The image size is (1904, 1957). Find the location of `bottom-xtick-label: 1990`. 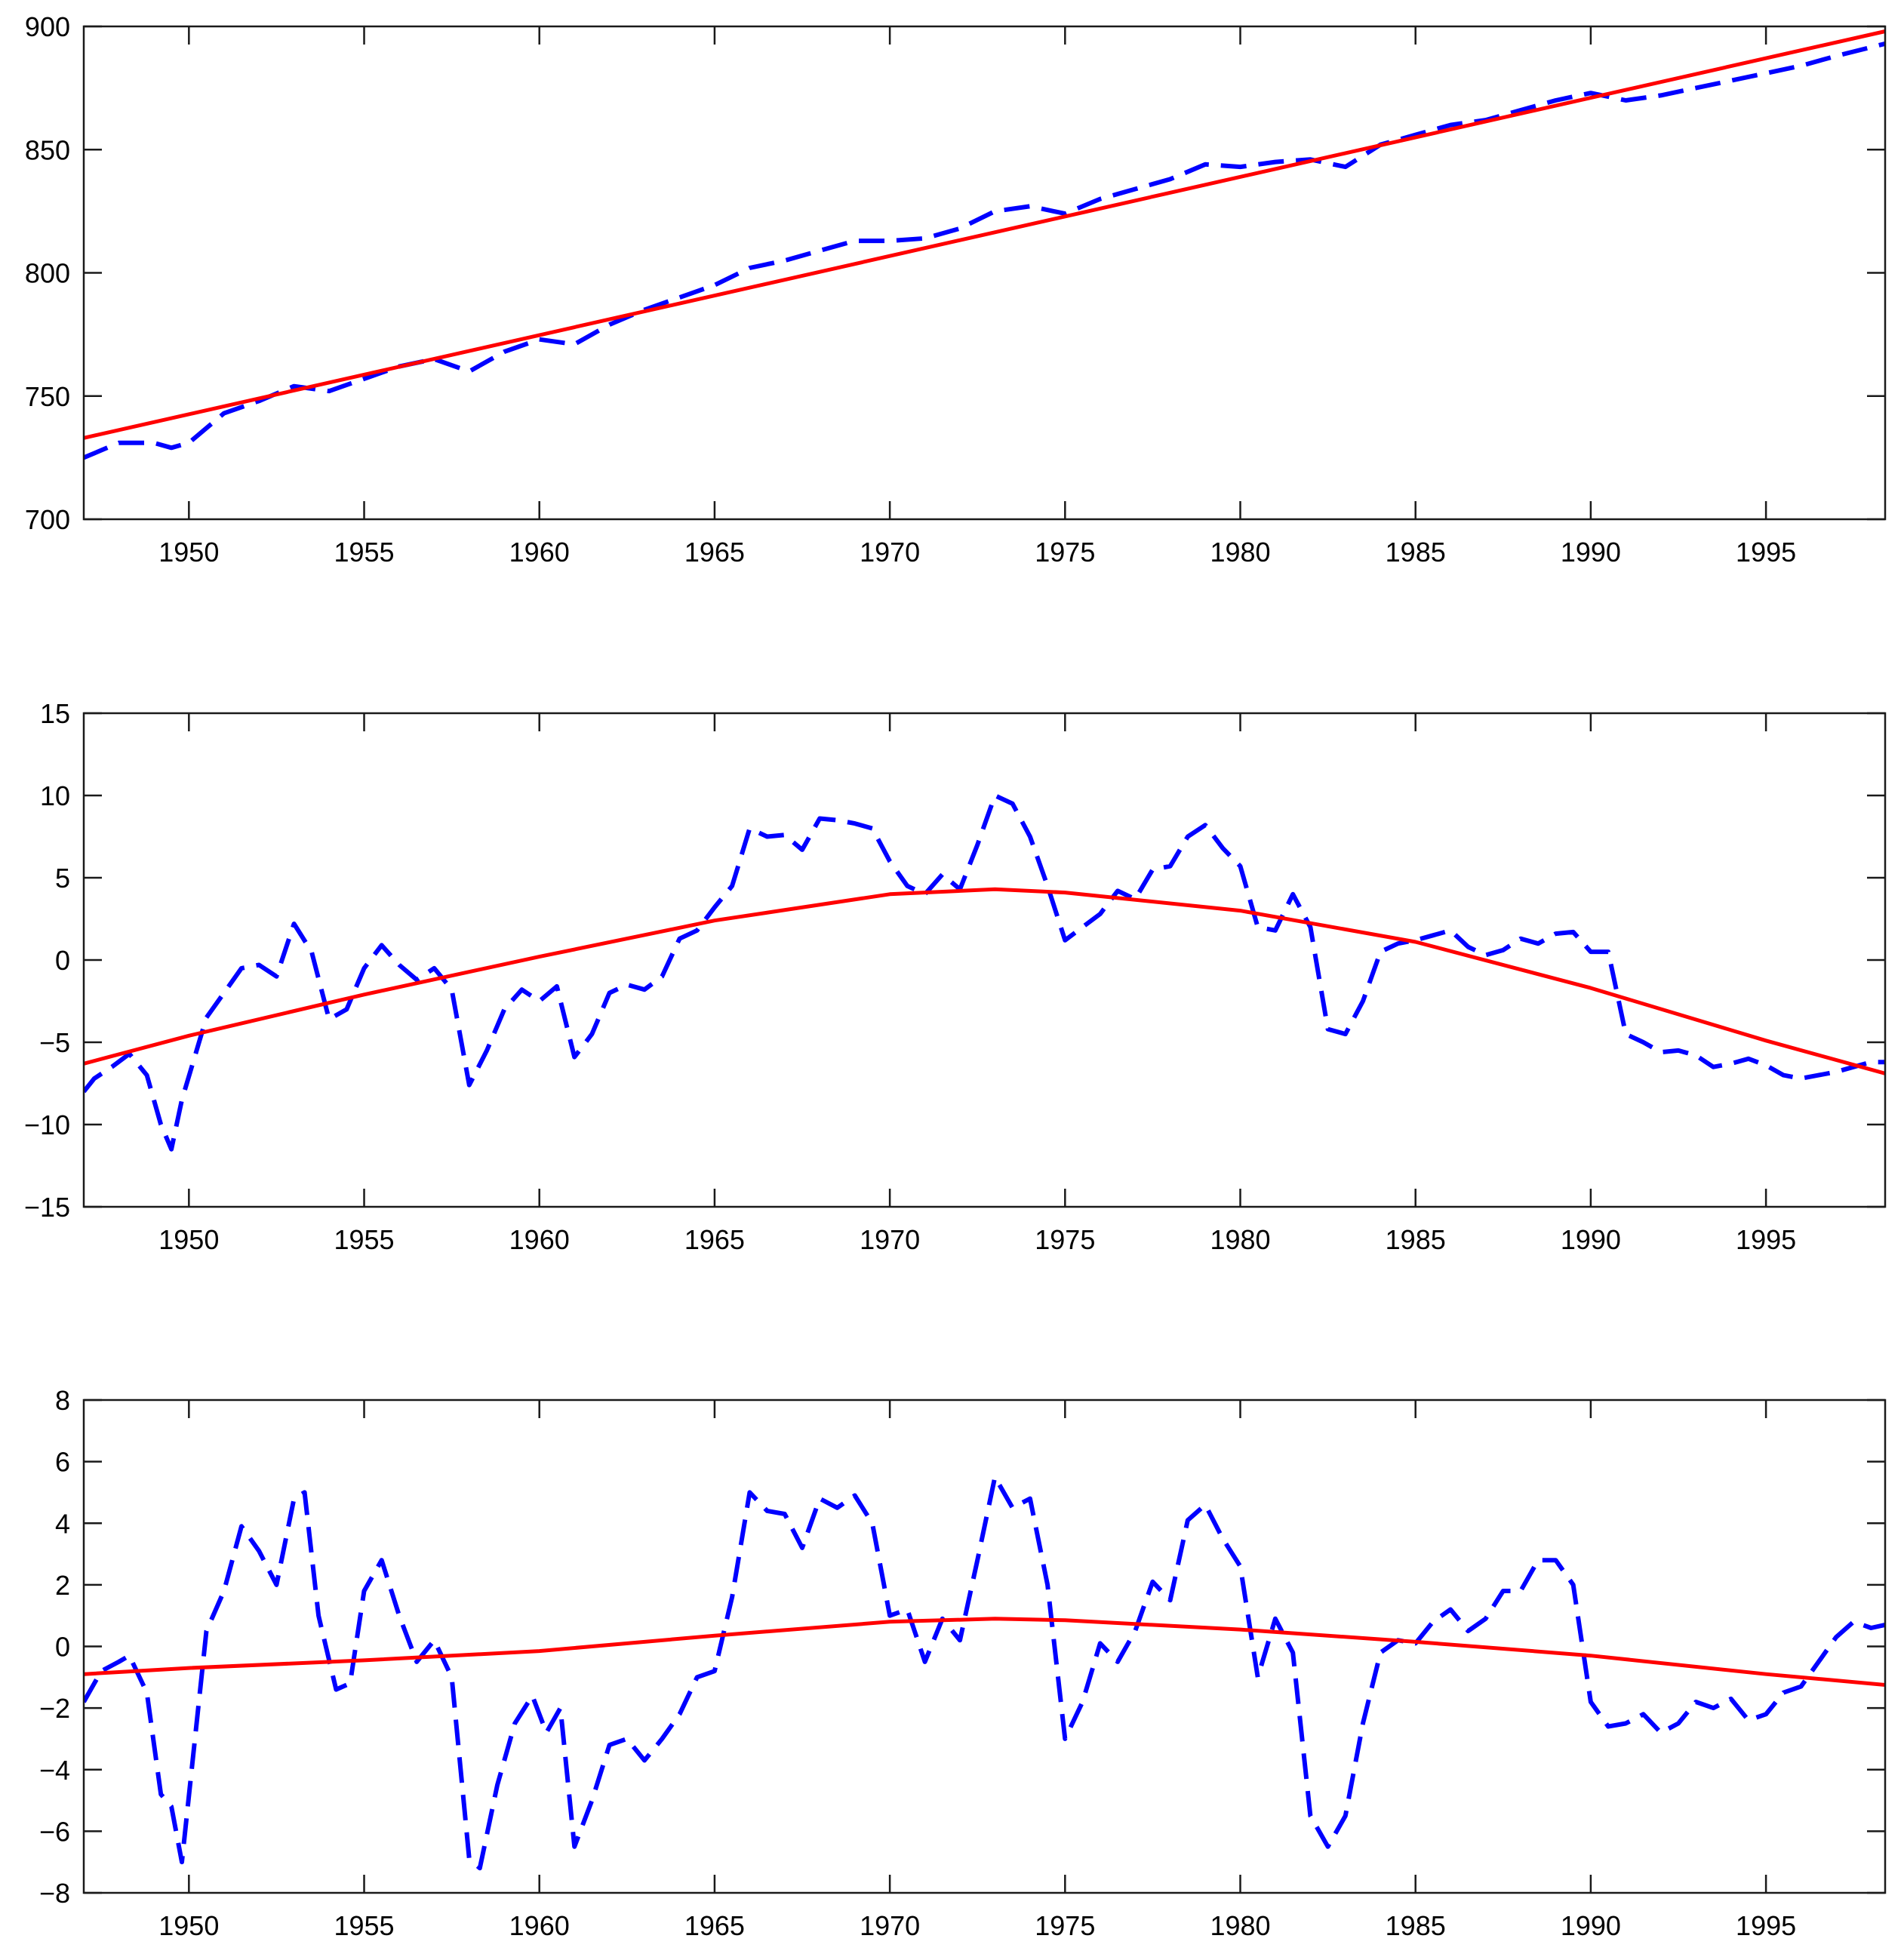

bottom-xtick-label: 1990 is located at coordinates (1591, 1925).